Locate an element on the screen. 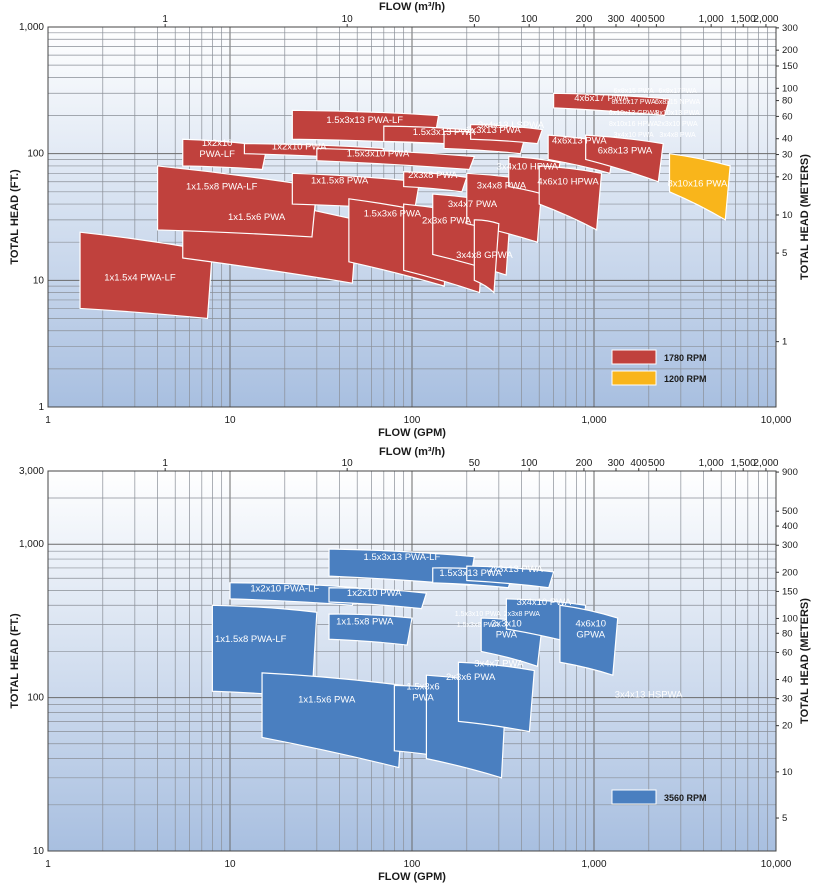  region-label-18: 4x6x10 HPWA is located at coordinates (568, 182).